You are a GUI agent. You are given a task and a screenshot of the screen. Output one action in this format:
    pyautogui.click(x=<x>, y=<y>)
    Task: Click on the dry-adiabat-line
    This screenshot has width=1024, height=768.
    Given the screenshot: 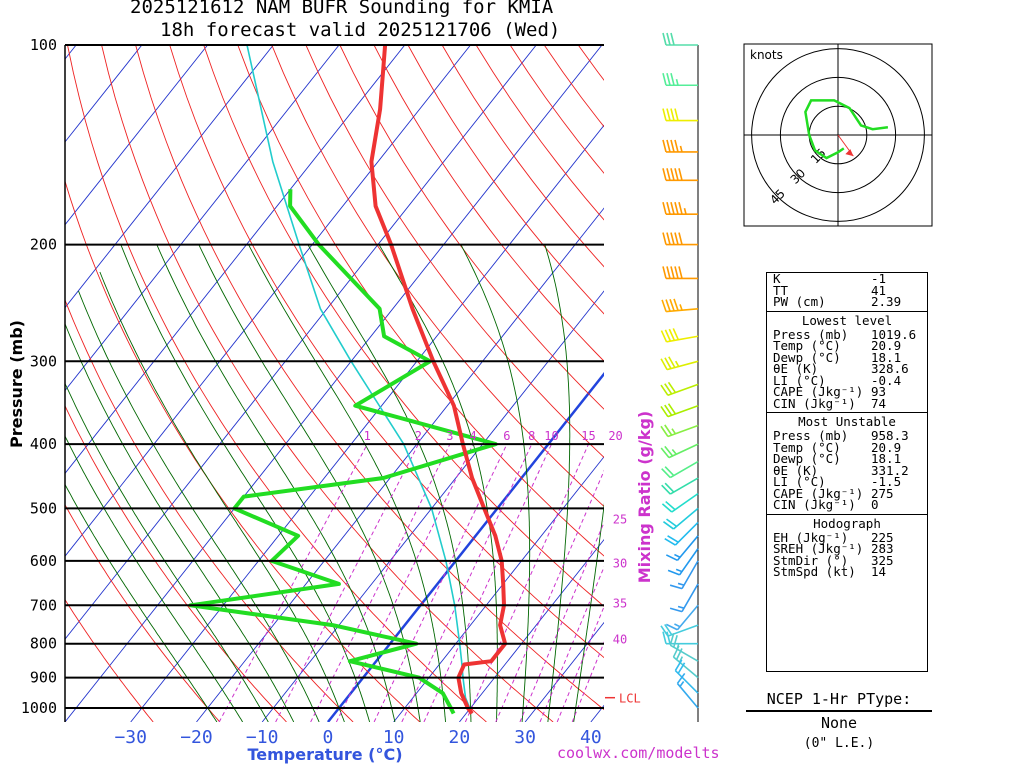 What is the action you would take?
    pyautogui.click(x=176, y=563)
    